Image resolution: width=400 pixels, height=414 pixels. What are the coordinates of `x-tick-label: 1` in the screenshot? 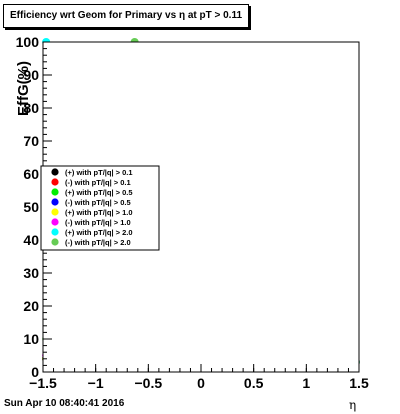 It's located at (306, 383).